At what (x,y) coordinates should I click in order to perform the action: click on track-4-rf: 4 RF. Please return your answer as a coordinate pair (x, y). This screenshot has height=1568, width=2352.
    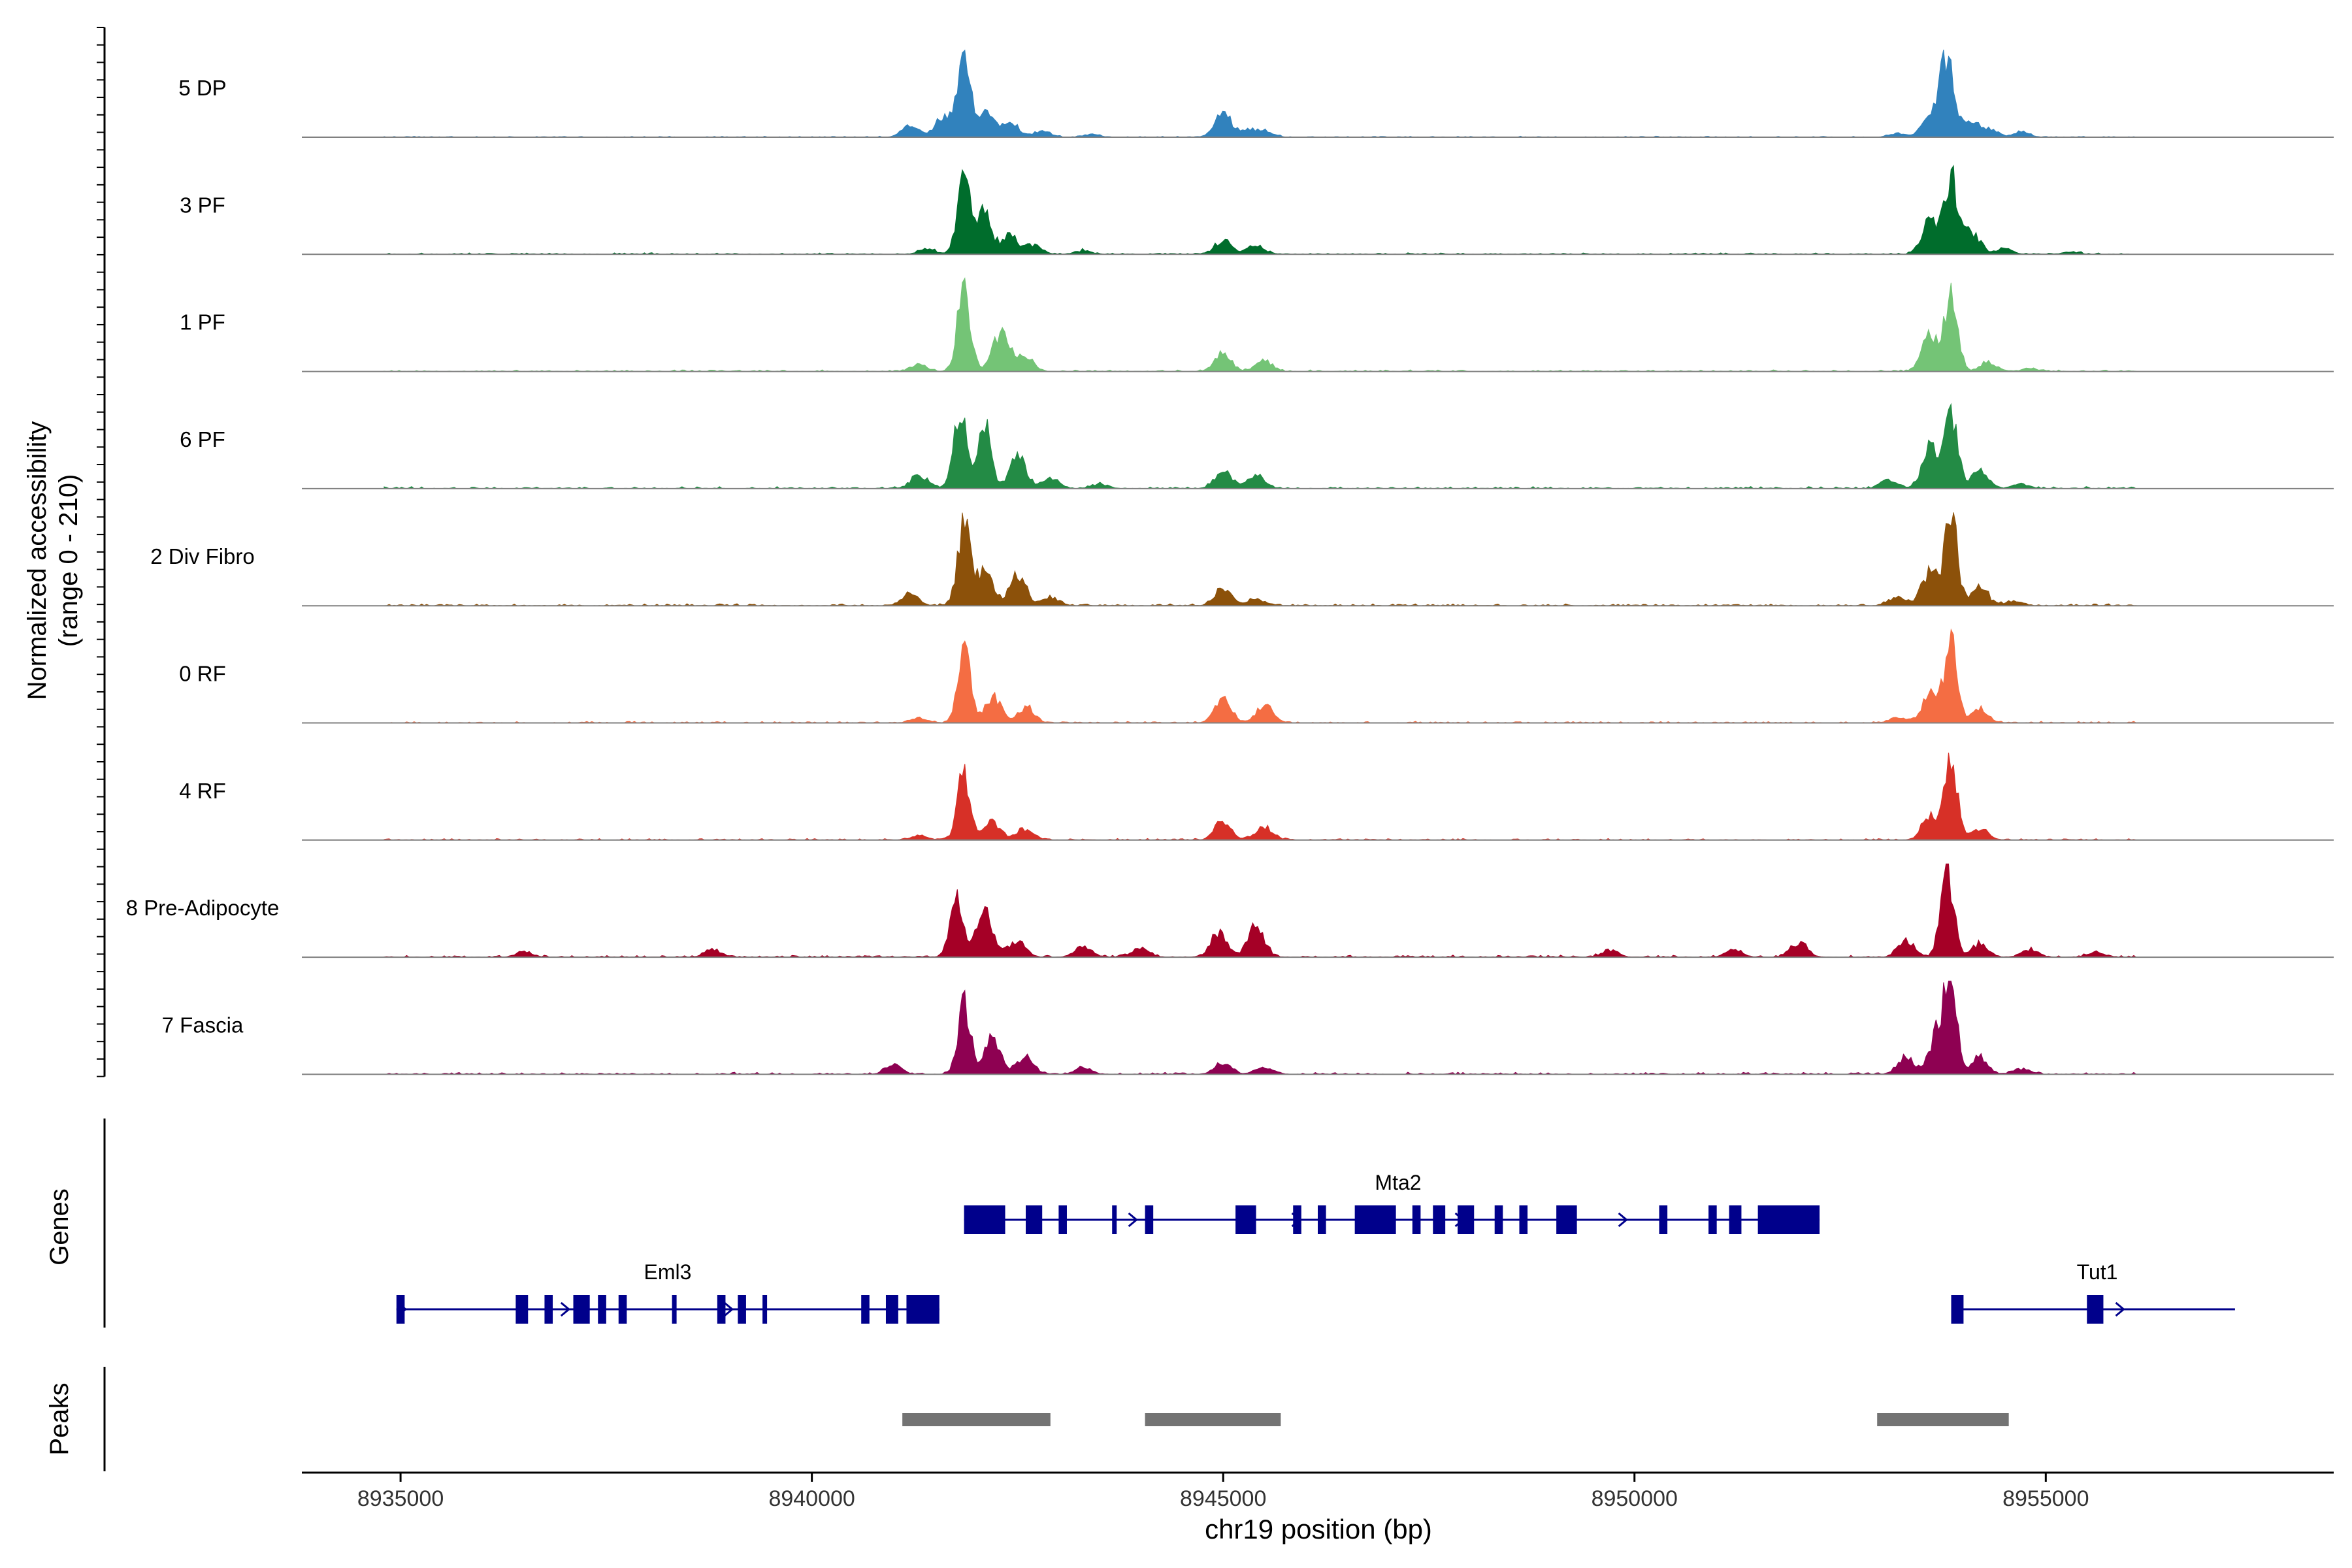
    Looking at the image, I should click on (1256, 797).